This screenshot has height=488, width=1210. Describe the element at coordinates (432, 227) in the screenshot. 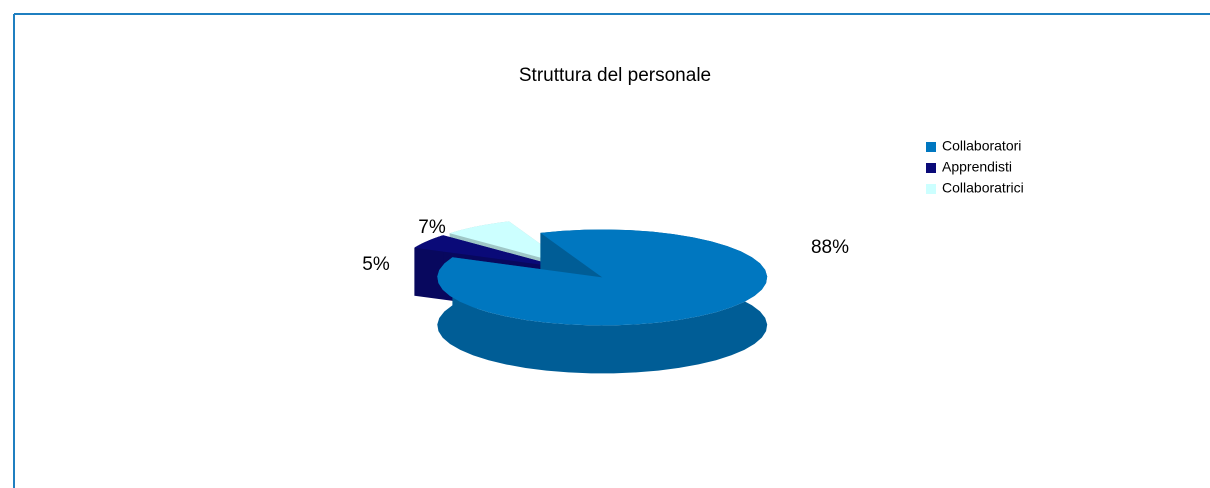

I see `data-label: 7%` at that location.